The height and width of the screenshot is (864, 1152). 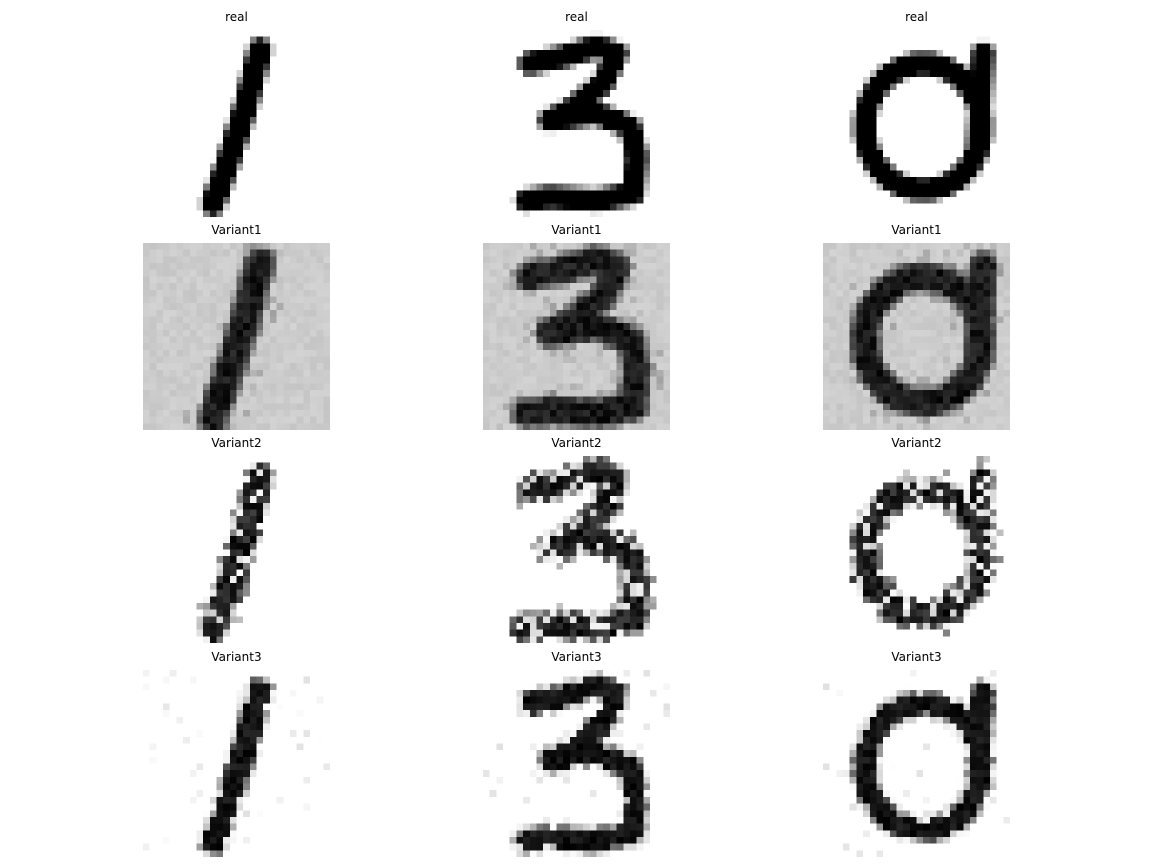 I want to click on digit-0-variant1-image, so click(x=916, y=336).